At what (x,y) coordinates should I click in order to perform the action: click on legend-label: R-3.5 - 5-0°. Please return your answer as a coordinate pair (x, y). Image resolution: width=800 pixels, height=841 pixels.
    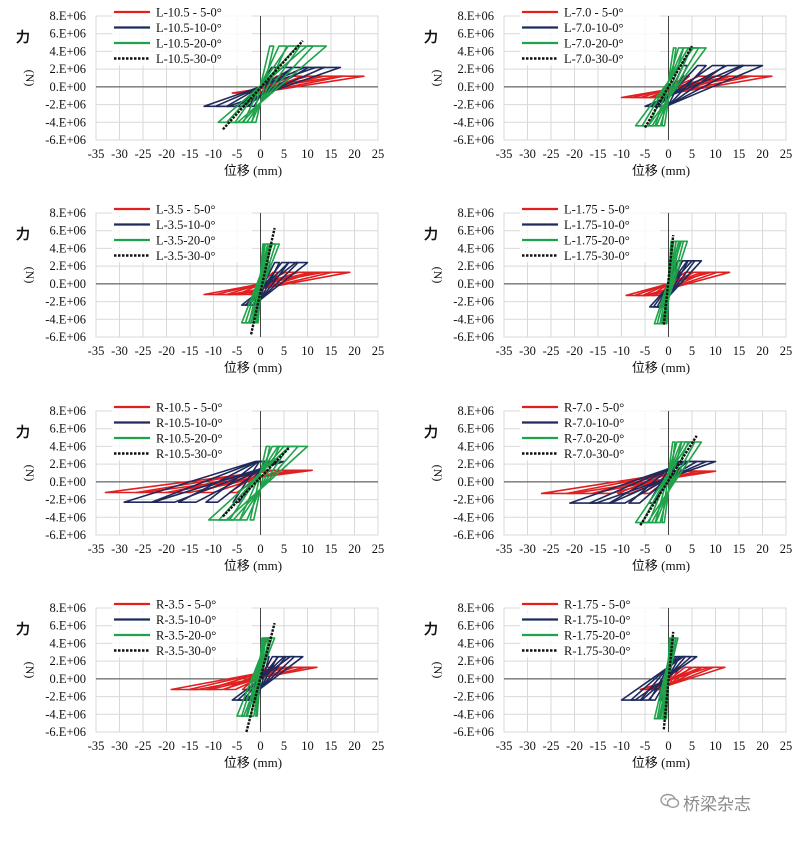
    Looking at the image, I should click on (186, 605).